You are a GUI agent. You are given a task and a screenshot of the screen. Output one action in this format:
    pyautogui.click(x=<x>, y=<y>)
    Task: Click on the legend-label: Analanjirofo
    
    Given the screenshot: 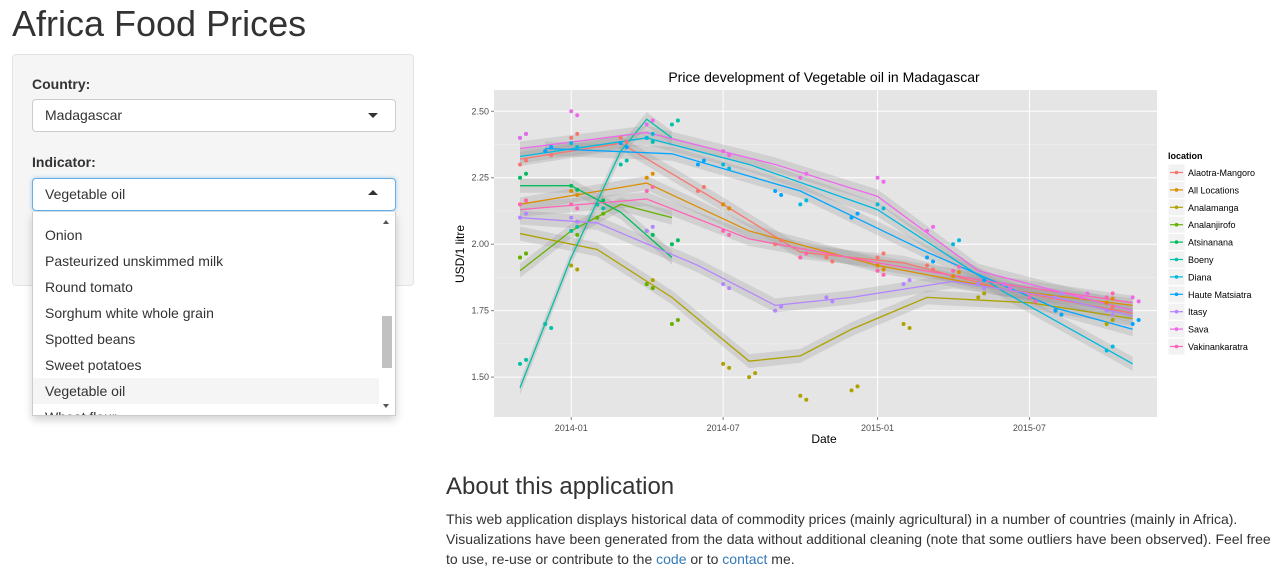 What is the action you would take?
    pyautogui.click(x=1212, y=225)
    